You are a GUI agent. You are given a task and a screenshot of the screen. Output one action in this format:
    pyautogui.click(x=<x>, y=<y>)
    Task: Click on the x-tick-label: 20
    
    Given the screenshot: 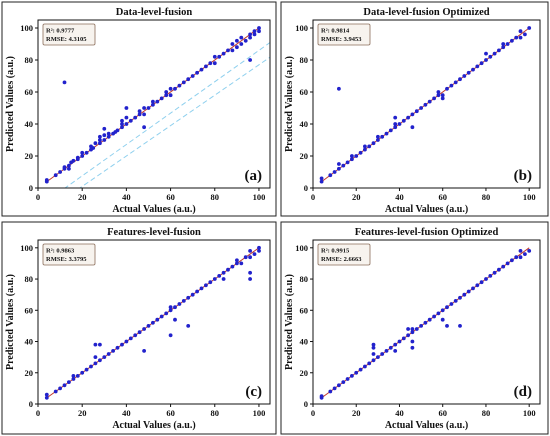 What is the action you would take?
    pyautogui.click(x=82, y=197)
    